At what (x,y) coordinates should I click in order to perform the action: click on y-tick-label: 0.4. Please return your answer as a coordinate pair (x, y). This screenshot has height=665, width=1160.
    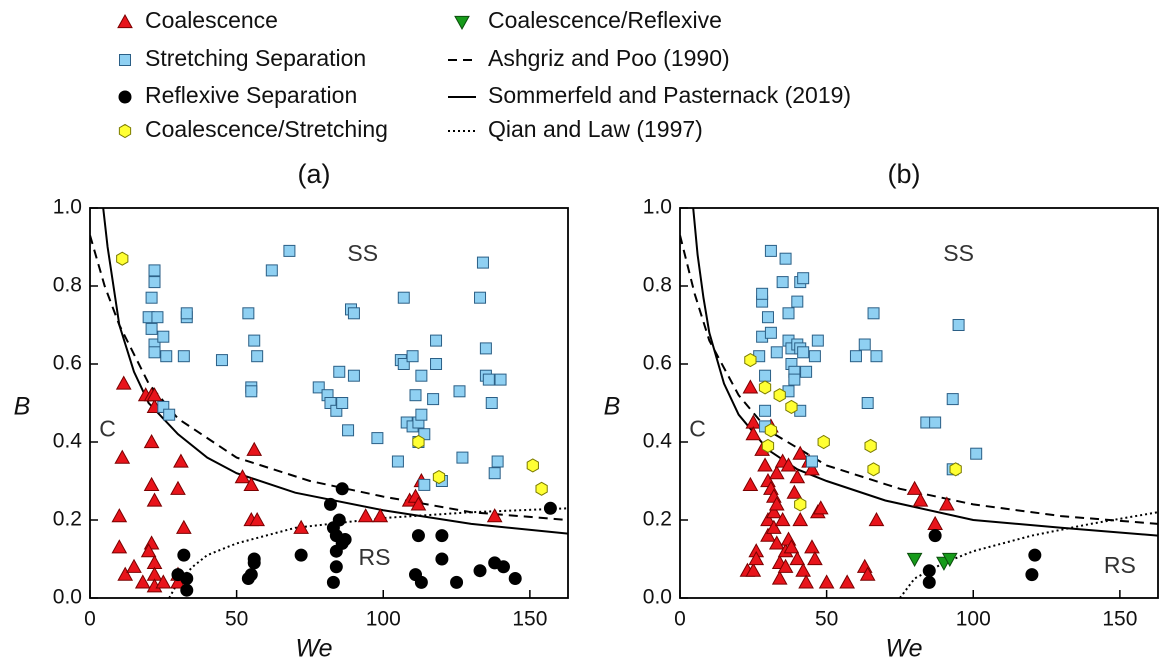
    Looking at the image, I should click on (658, 441).